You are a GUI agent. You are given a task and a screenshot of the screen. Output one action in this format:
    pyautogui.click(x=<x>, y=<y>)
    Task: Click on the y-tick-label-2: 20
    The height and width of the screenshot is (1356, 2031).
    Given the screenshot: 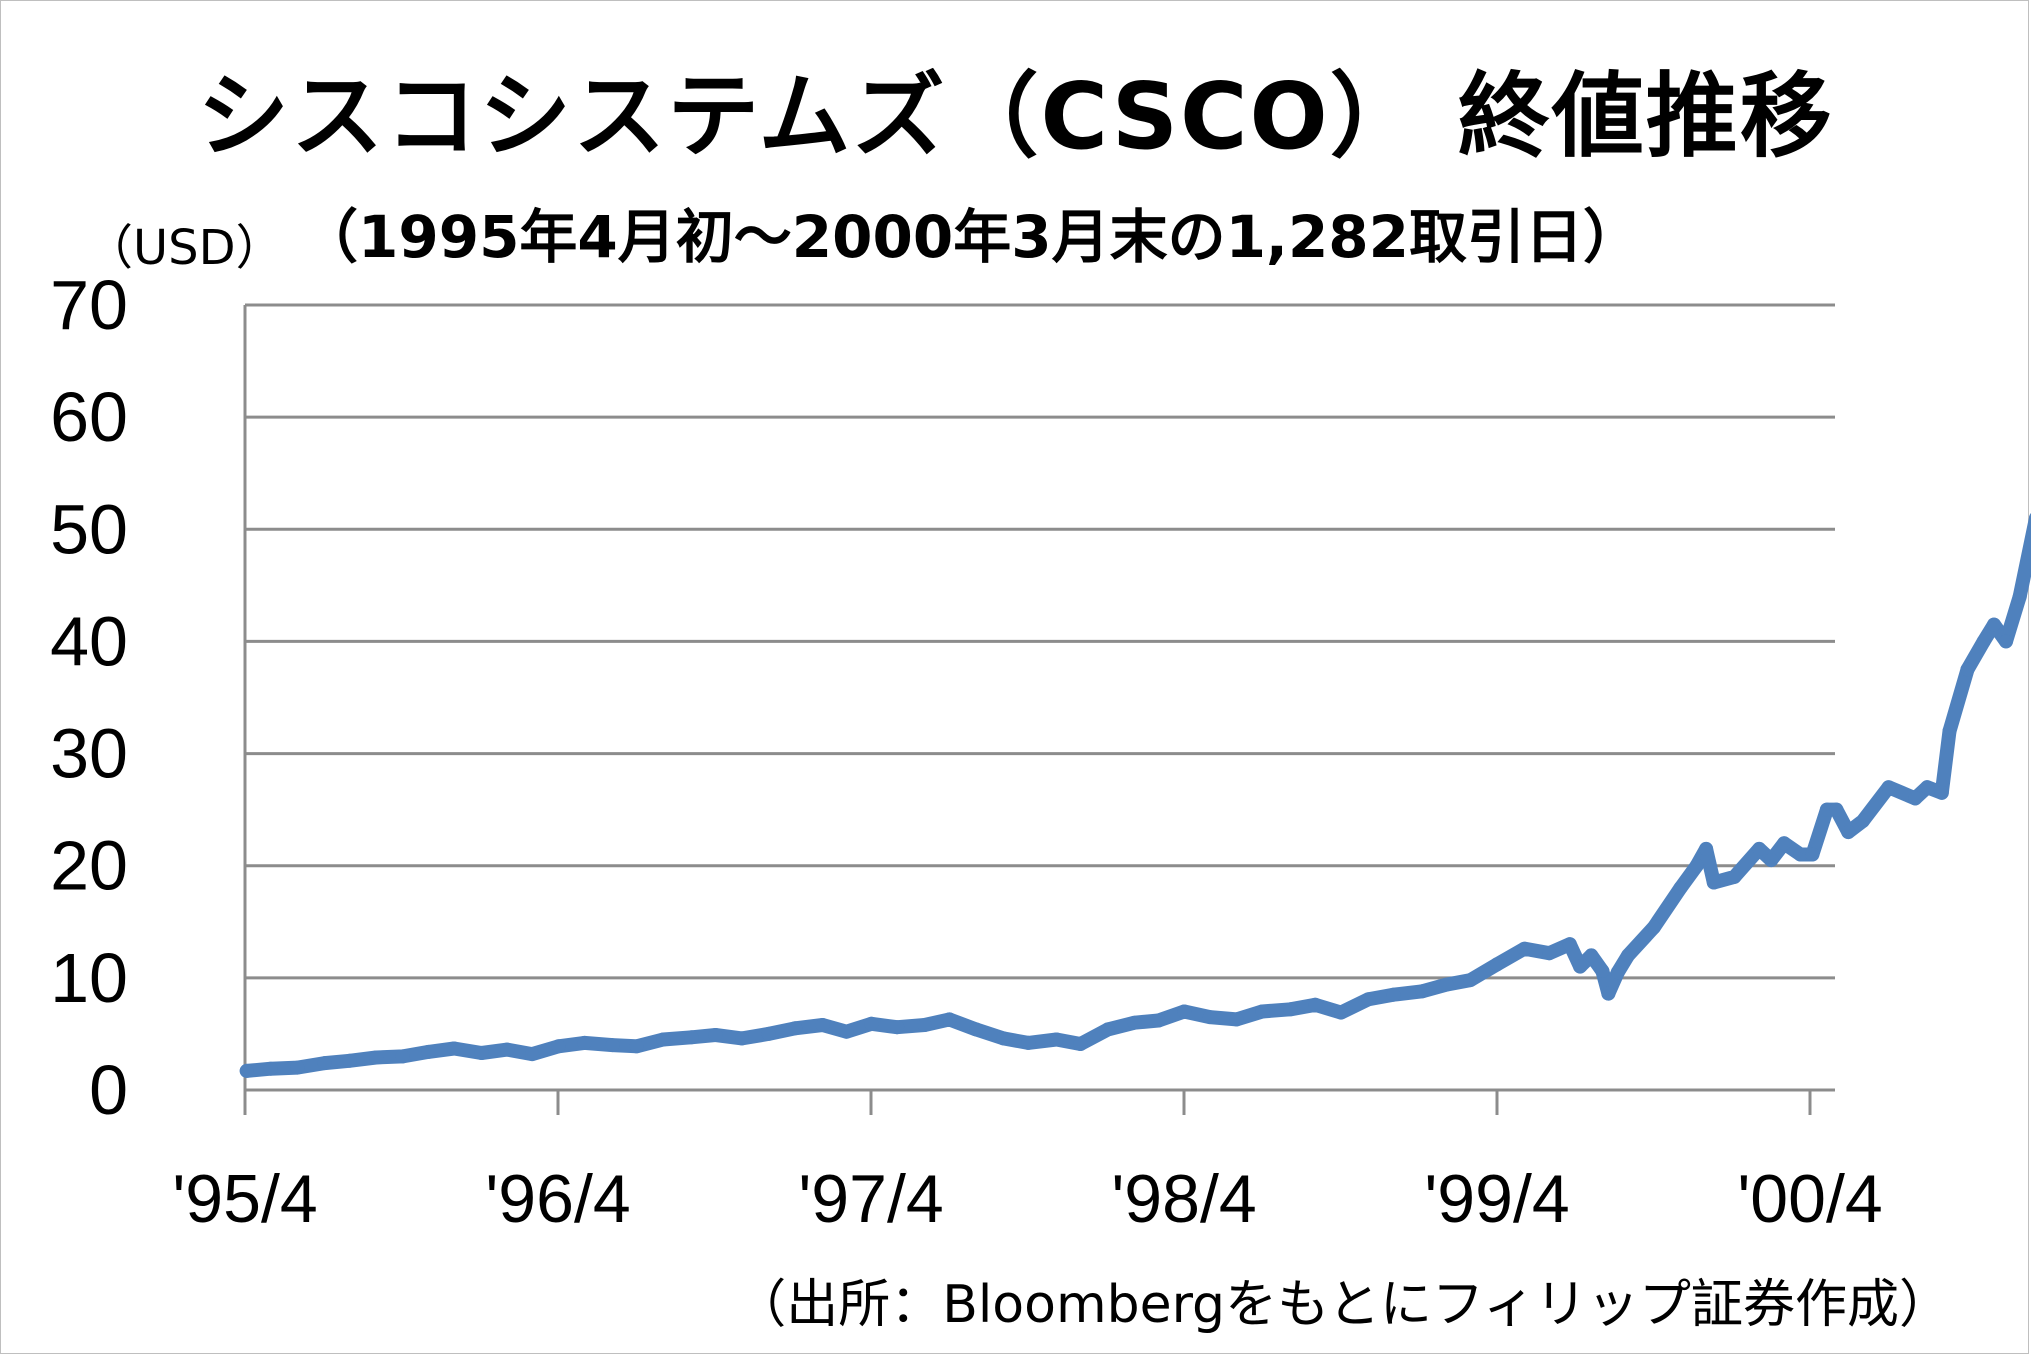 What is the action you would take?
    pyautogui.click(x=89, y=866)
    